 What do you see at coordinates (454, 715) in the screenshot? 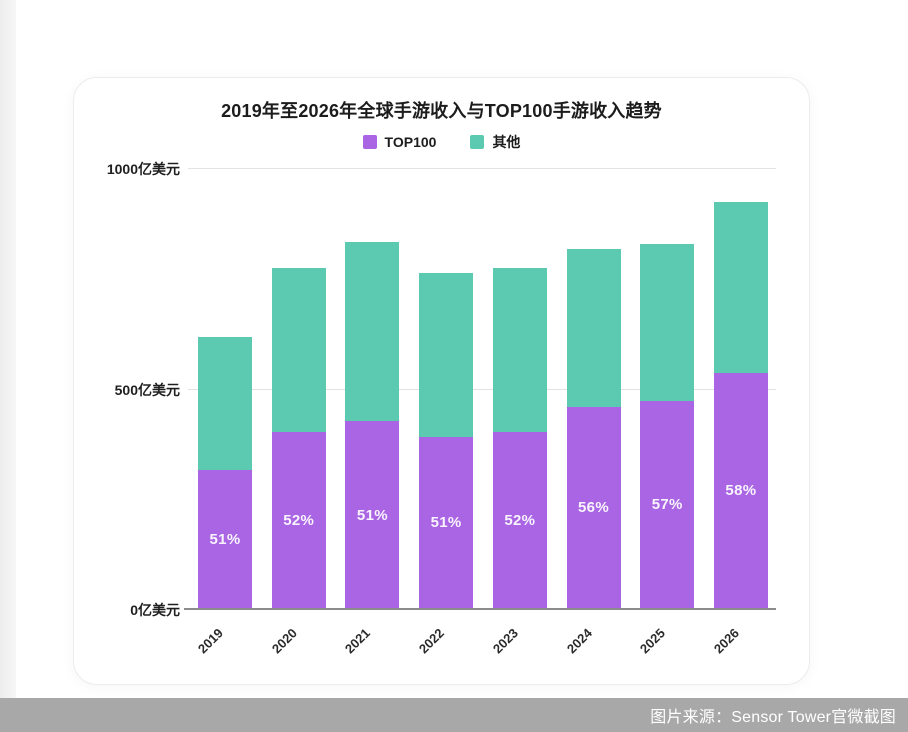
I see `source-caption-bar: 图片来源：Sensor Tower官微截图` at bounding box center [454, 715].